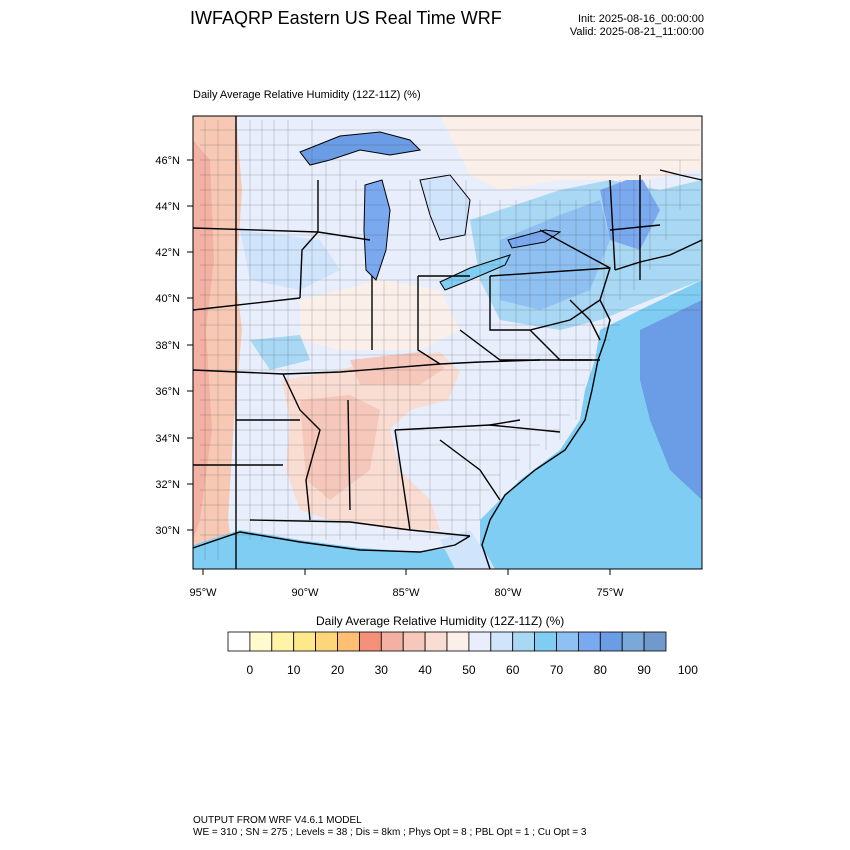  Describe the element at coordinates (203, 593) in the screenshot. I see `lon-label: 95°W` at that location.